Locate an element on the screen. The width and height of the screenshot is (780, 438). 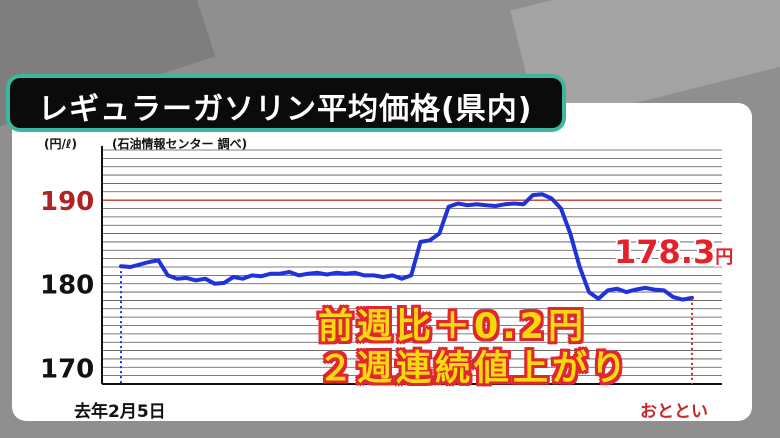
y-tick-label: 180 is located at coordinates (67, 286).